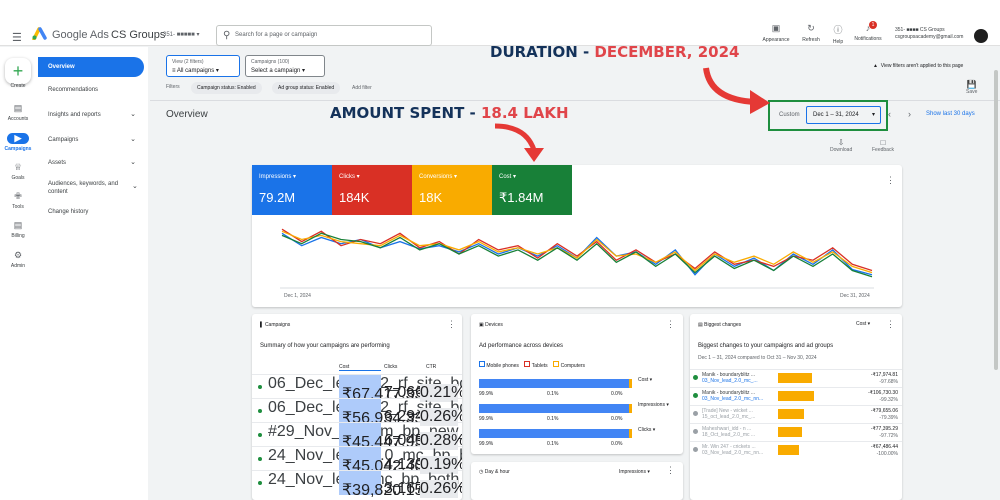 The image size is (1000, 500). What do you see at coordinates (73, 90) in the screenshot?
I see `nav-item-recommendations: Recommendations` at bounding box center [73, 90].